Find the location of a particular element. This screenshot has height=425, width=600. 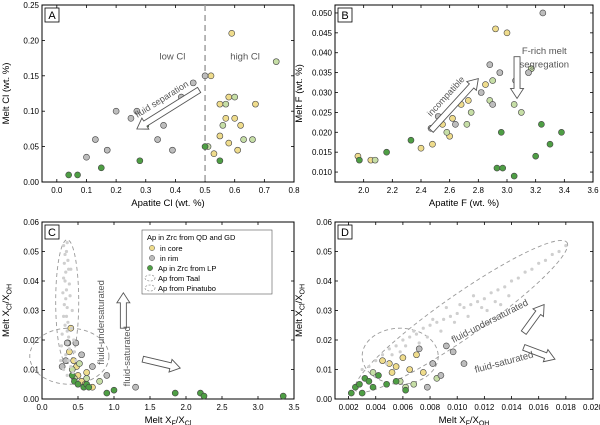

x-tick-label: 0.018 is located at coordinates (566, 407).